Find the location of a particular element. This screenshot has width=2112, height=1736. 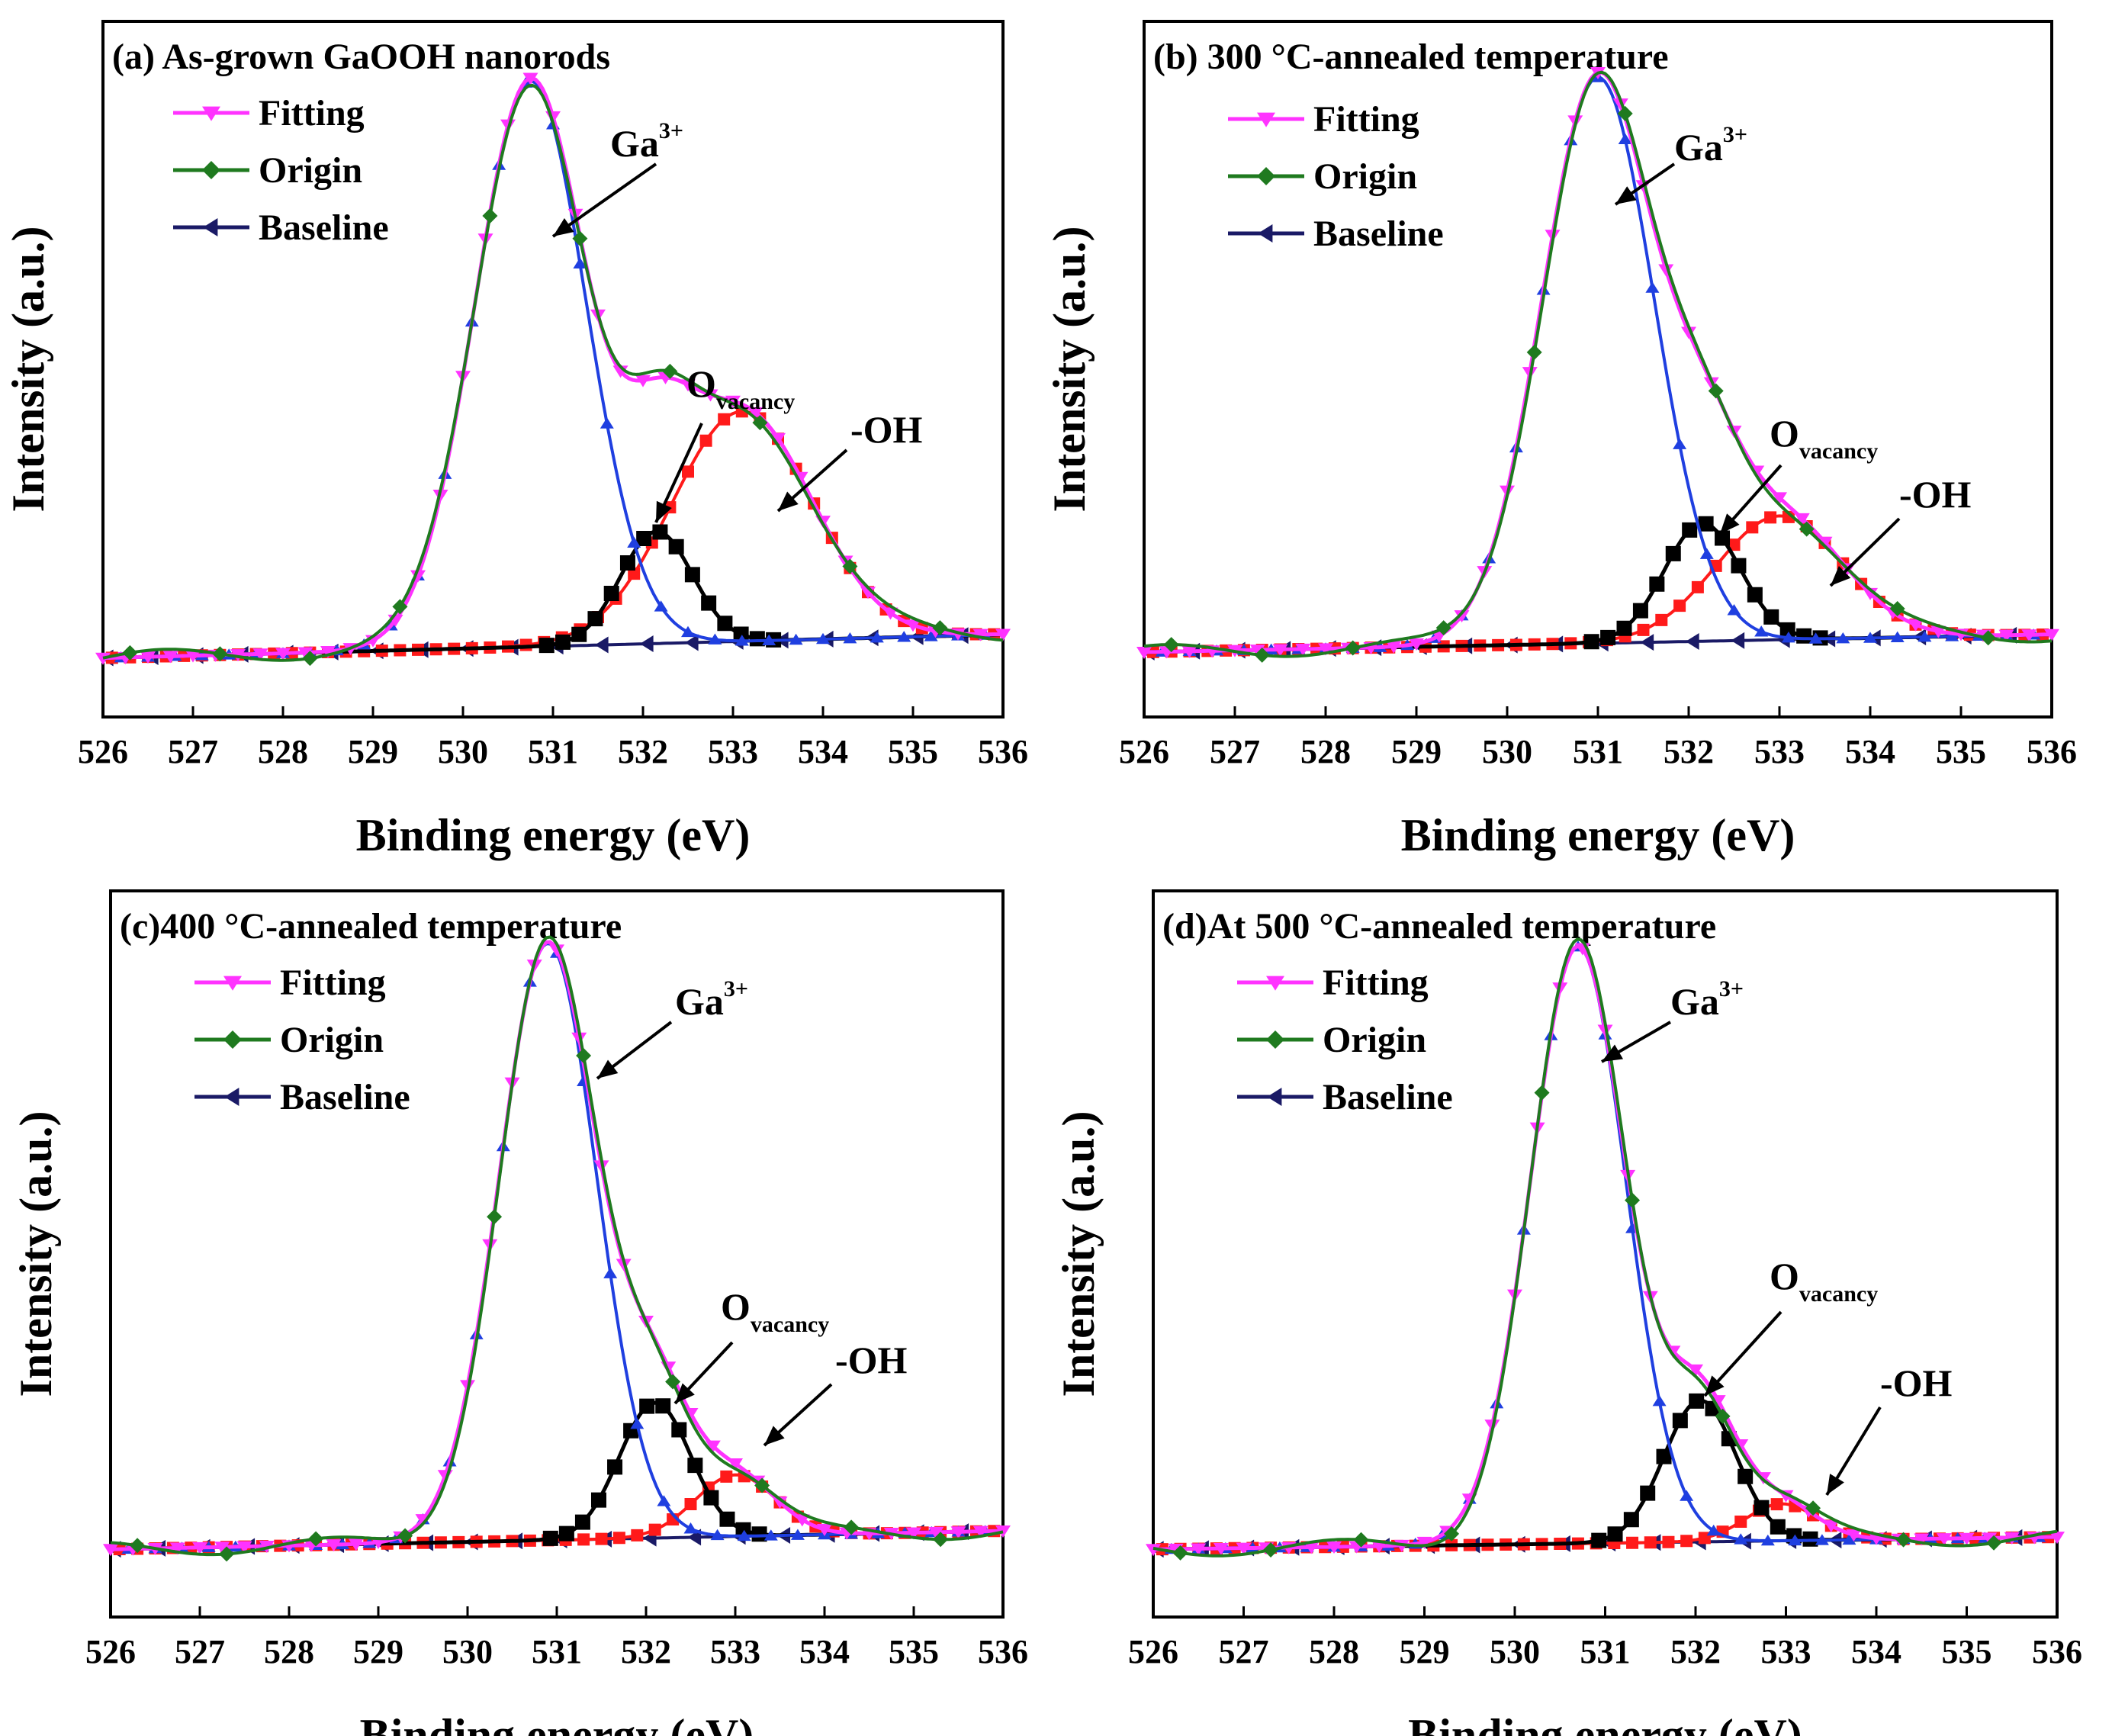

x-tick-label: 532 is located at coordinates (1695, 1651).